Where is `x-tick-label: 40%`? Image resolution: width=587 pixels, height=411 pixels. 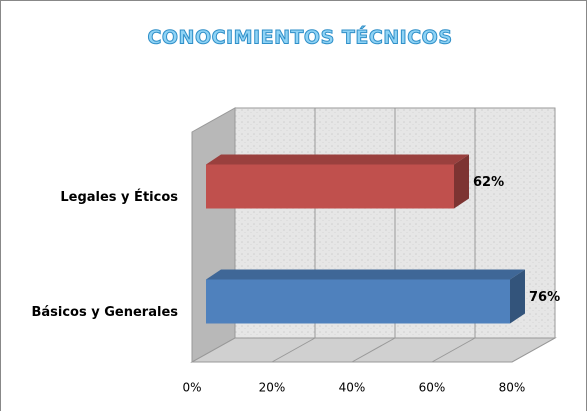 x-tick-label: 40% is located at coordinates (352, 388).